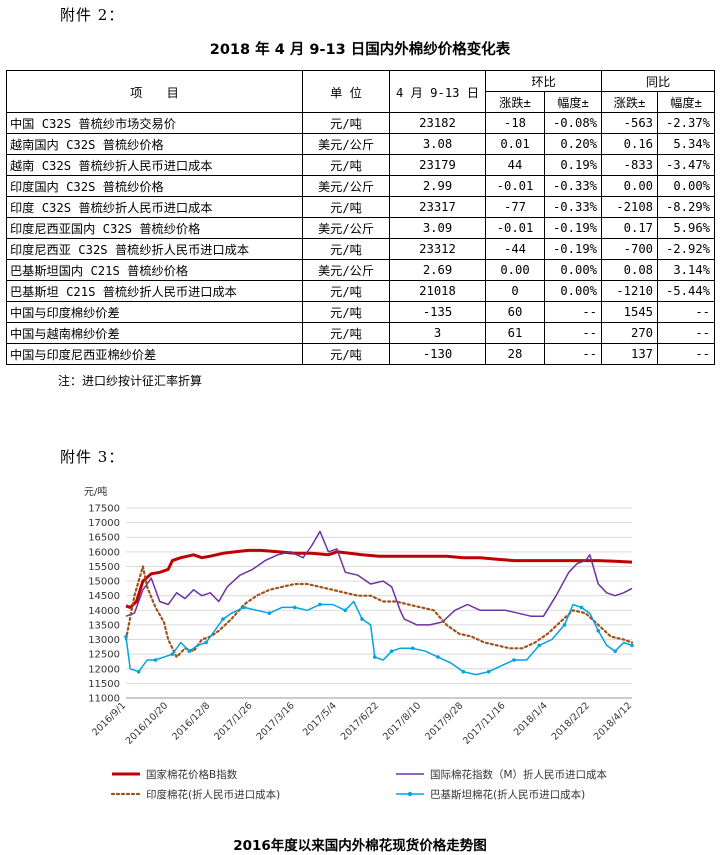 The width and height of the screenshot is (720, 855). I want to click on header-period: 4 月 9-13 日, so click(437, 91).